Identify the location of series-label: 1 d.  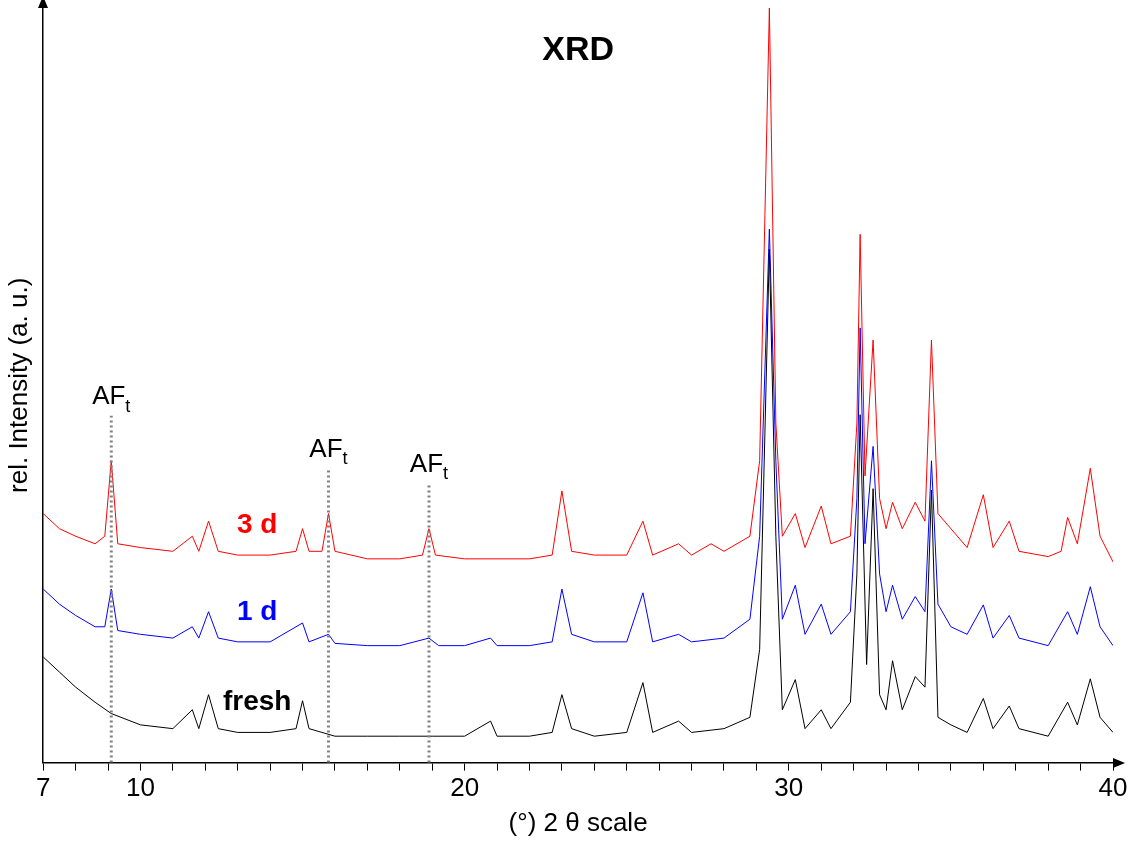
(257, 610).